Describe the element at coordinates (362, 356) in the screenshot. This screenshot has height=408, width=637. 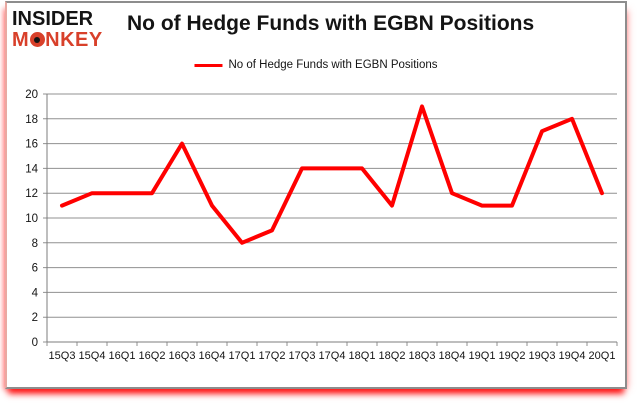
I see `x-axis-label: 18Q1` at that location.